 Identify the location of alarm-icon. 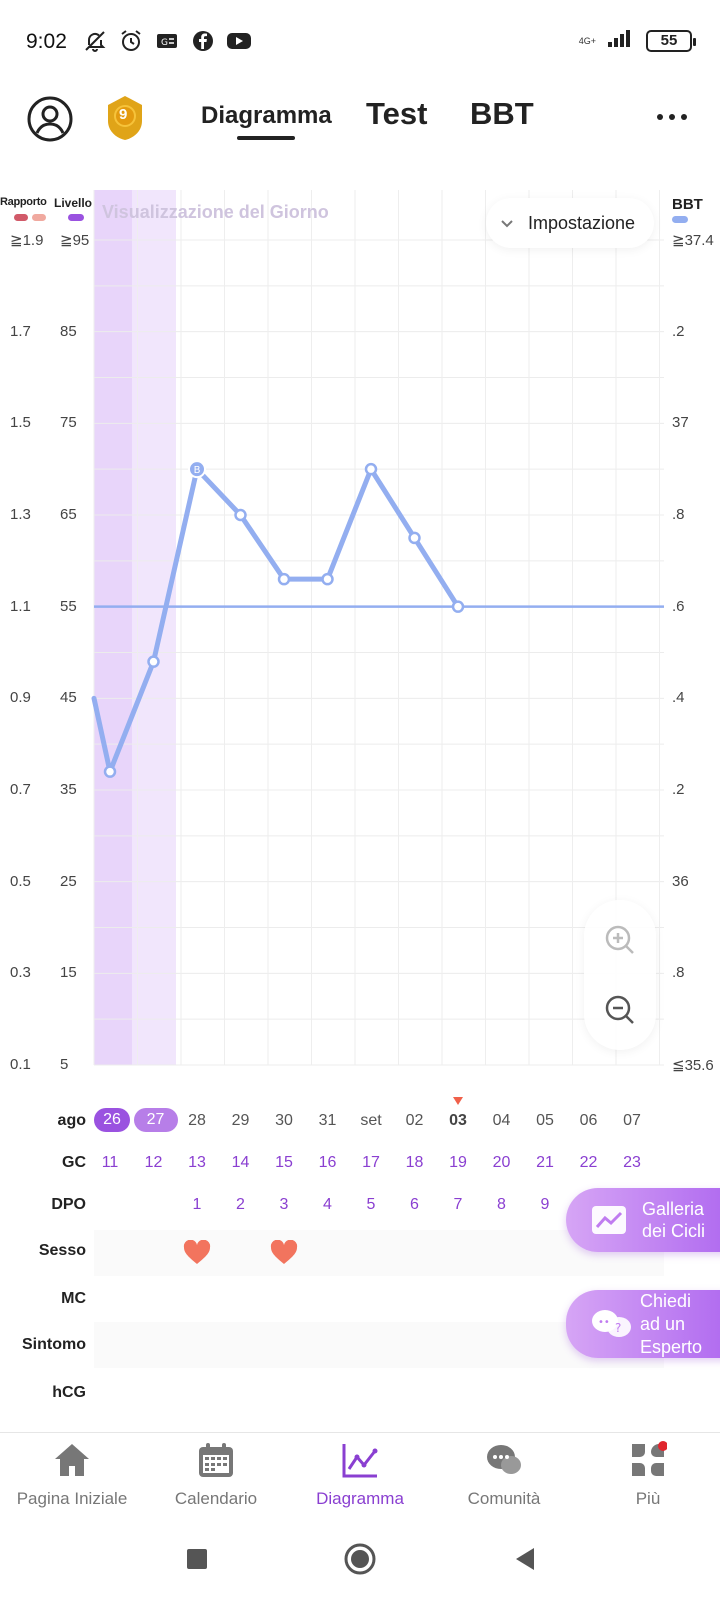
(131, 41).